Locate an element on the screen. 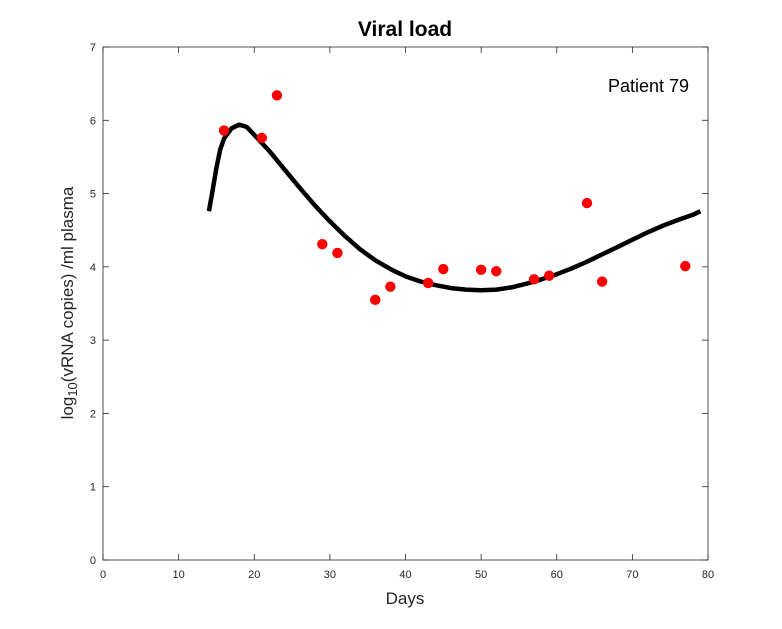 This screenshot has width=782, height=629. y-tick-label: 0 is located at coordinates (93, 561).